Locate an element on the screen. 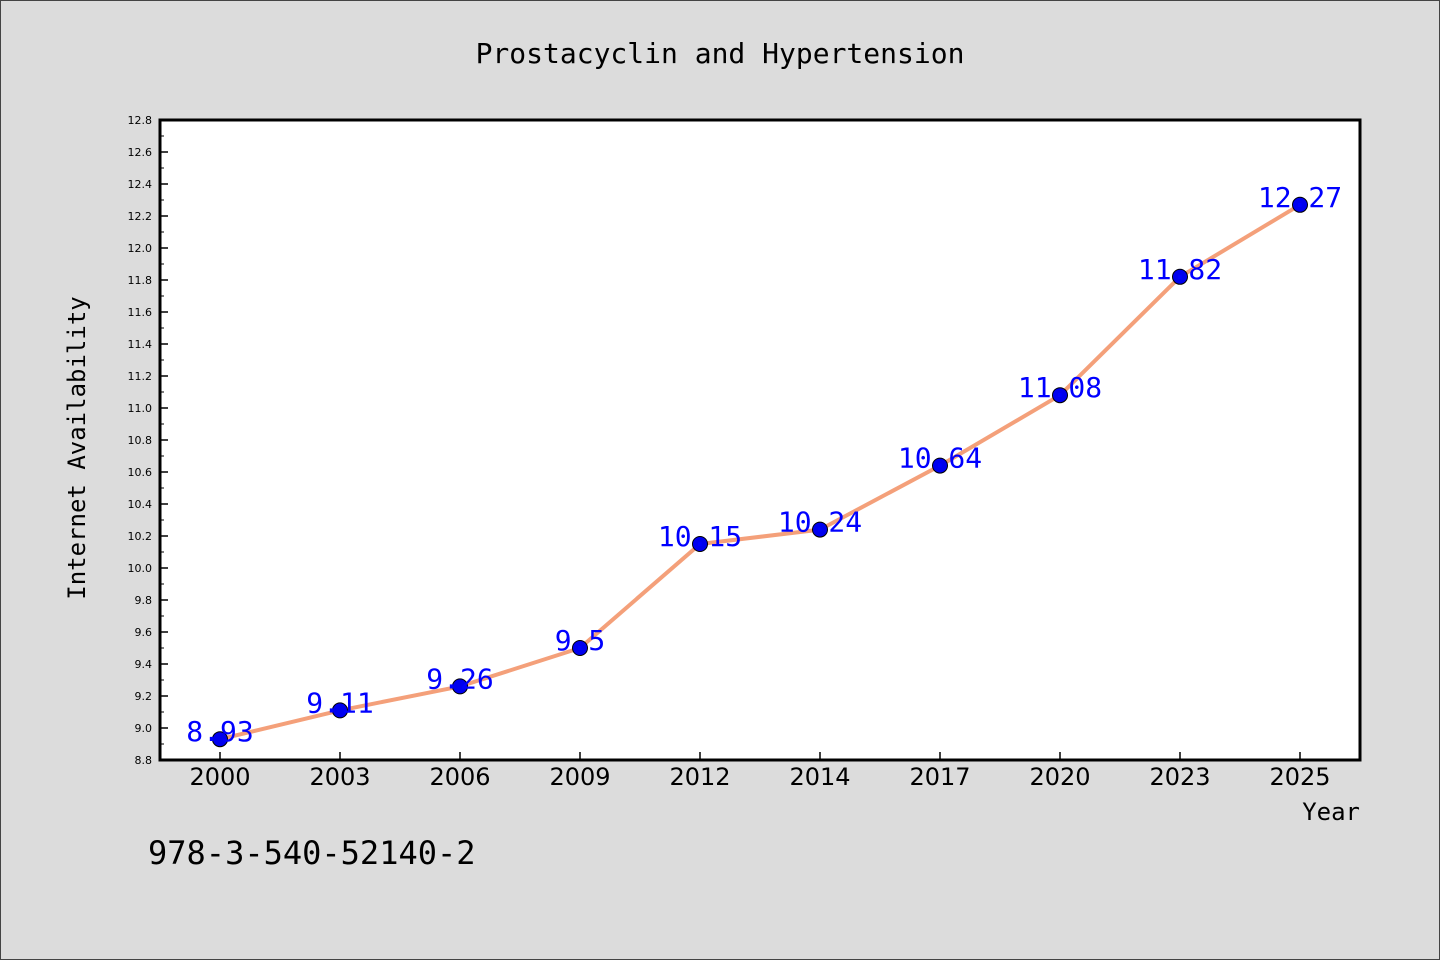 The image size is (1440, 960). data-label: 12.27 is located at coordinates (1300, 197).